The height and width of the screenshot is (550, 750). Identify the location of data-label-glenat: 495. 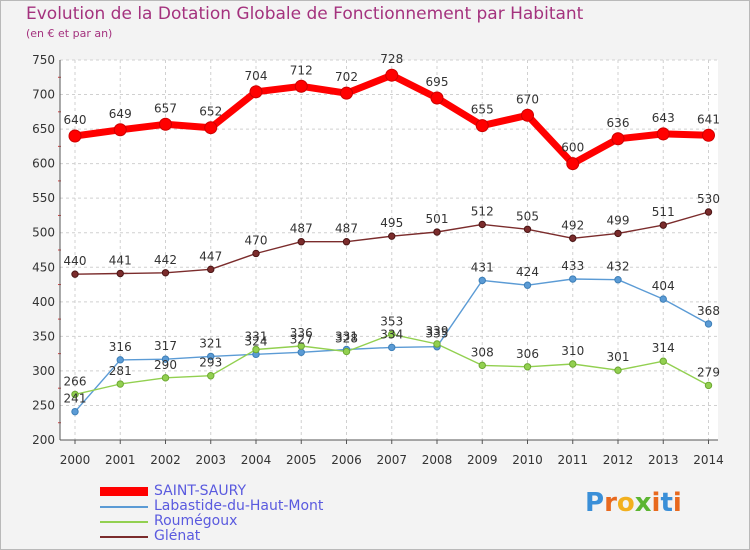
(391, 223).